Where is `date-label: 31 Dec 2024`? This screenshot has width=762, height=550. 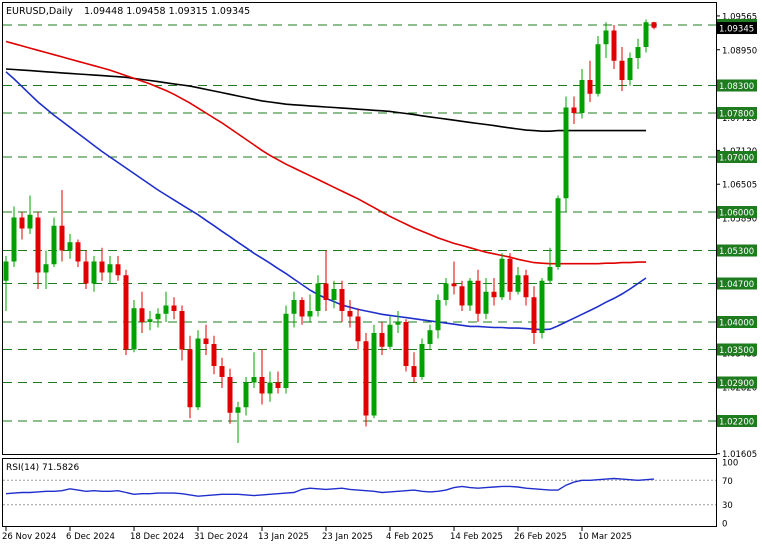 date-label: 31 Dec 2024 is located at coordinates (221, 537).